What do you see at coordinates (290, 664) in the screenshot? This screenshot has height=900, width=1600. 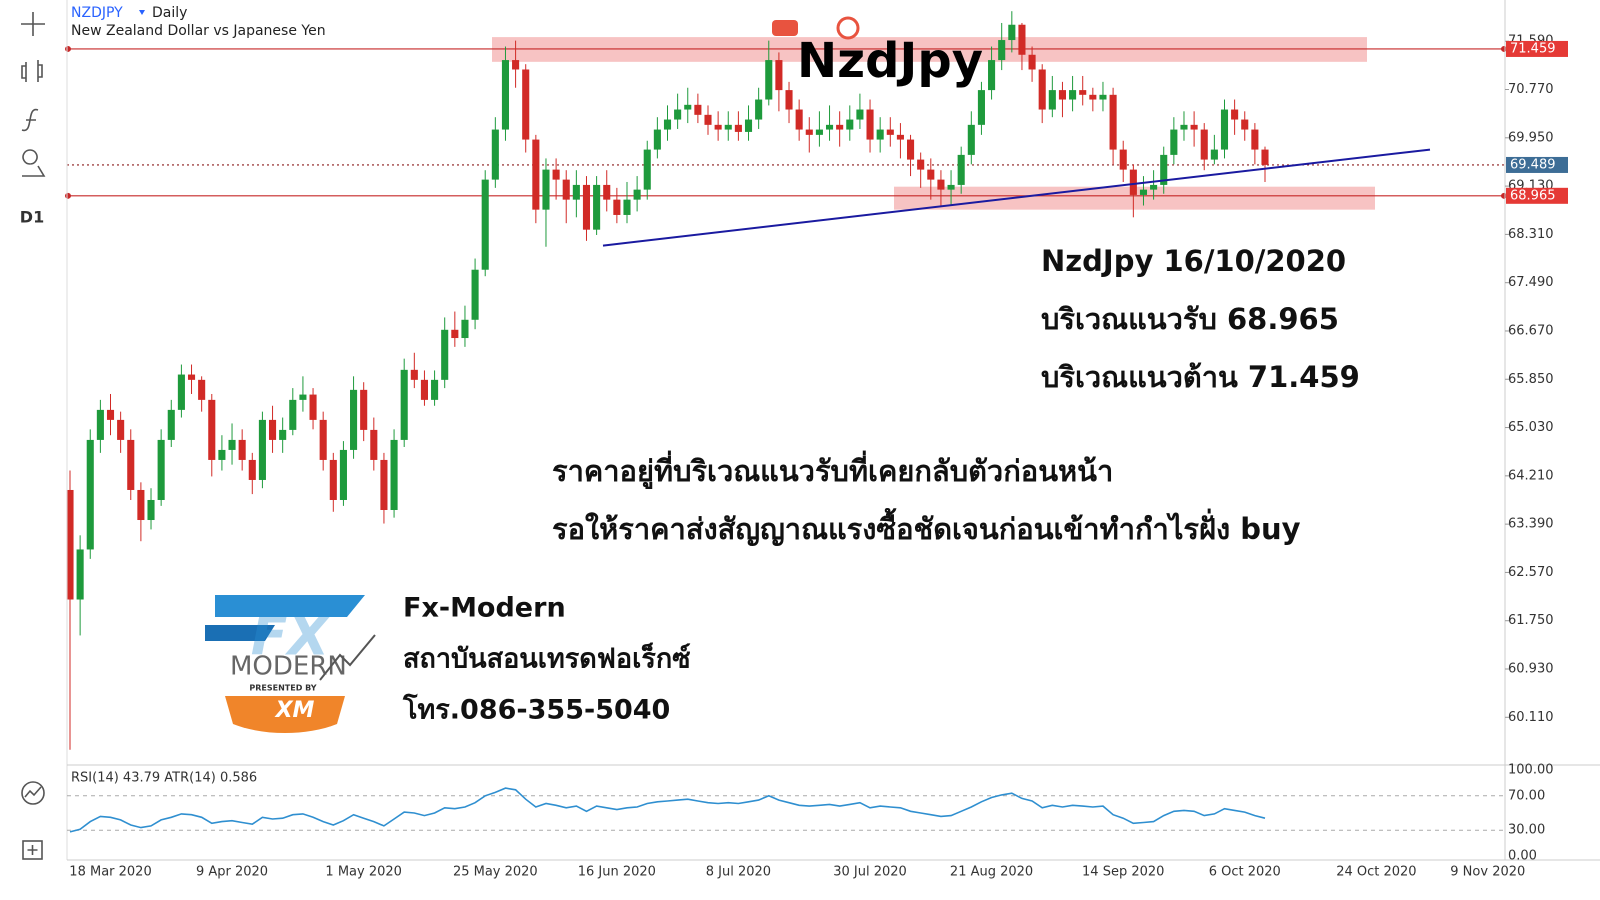 I see `logo: FX MODERN PRESENTED BY XM` at bounding box center [290, 664].